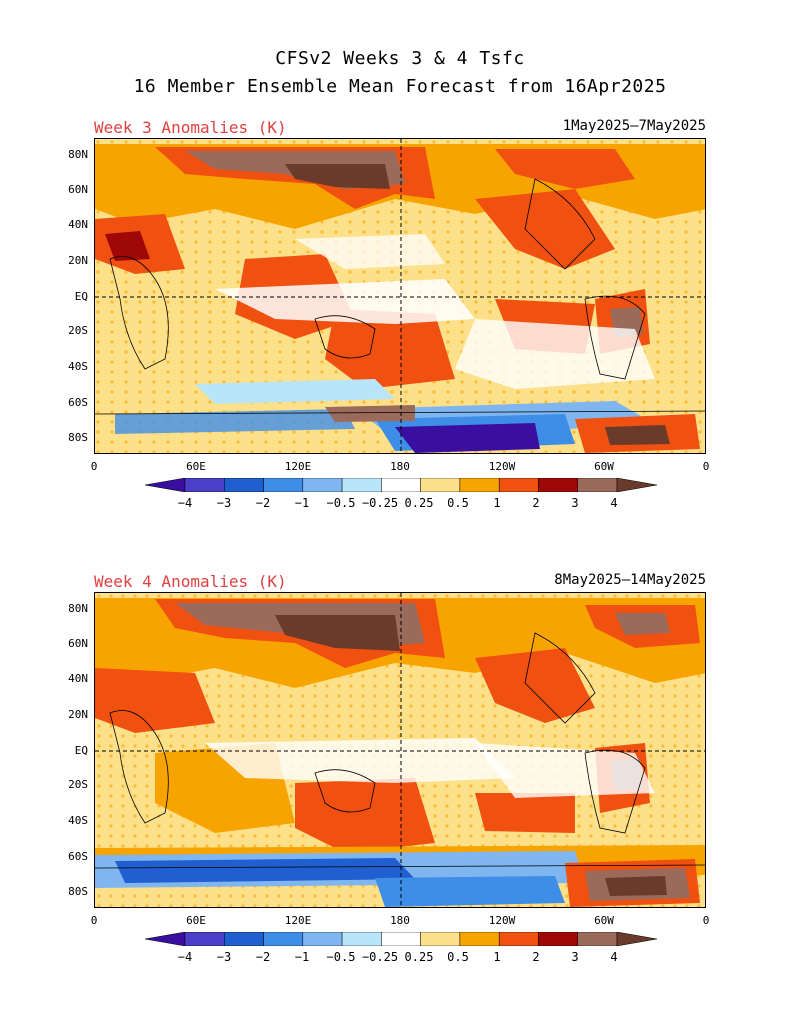 Image resolution: width=800 pixels, height=1012 pixels. Describe the element at coordinates (634, 126) in the screenshot. I see `week3-date-range: 1May2025–7May2025` at that location.